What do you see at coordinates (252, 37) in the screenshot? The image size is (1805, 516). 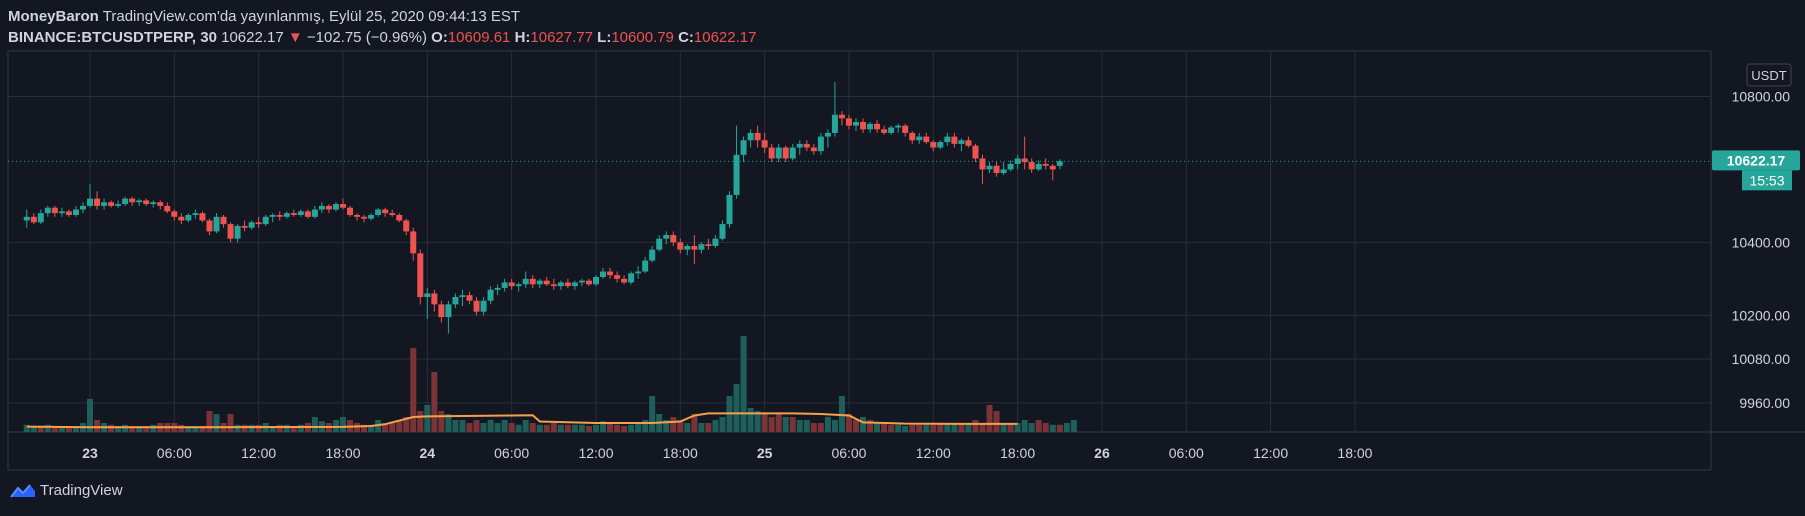 I see `last-price: 10622.17` at bounding box center [252, 37].